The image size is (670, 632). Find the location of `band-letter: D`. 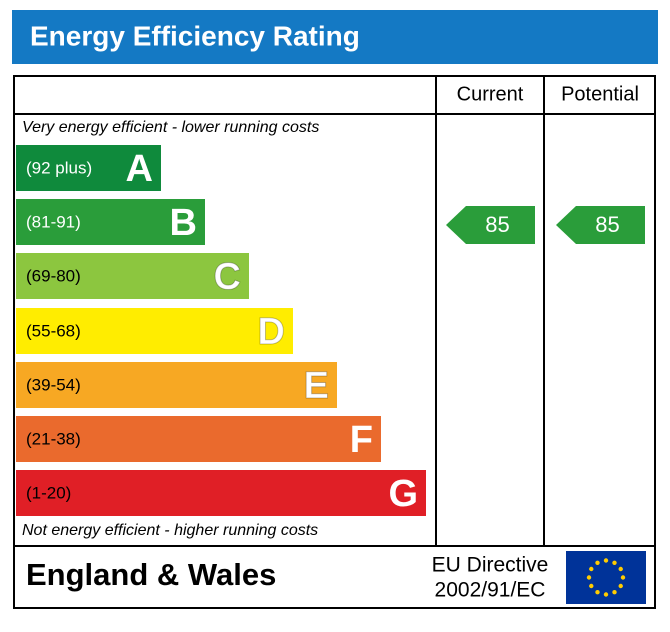

band-letter: D is located at coordinates (271, 332).